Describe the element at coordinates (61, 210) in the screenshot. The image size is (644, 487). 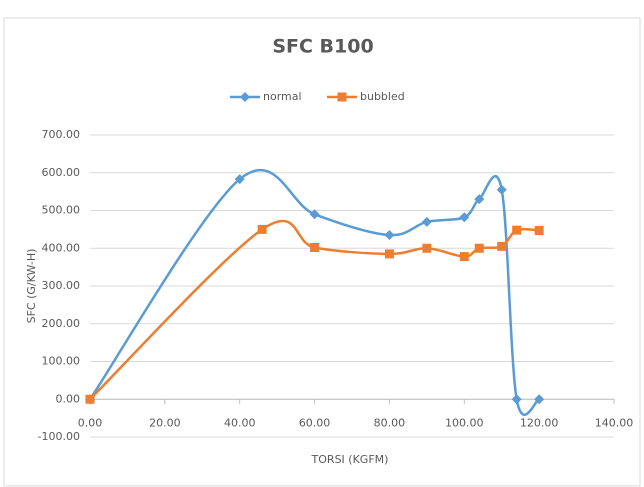
I see `y-tick-label: 500.00` at that location.